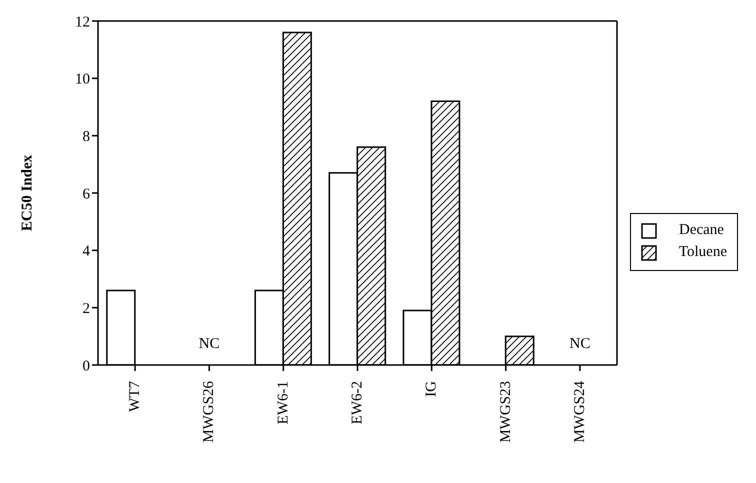 The image size is (756, 483). What do you see at coordinates (506, 412) in the screenshot?
I see `x-tick-label: MWGS23` at bounding box center [506, 412].